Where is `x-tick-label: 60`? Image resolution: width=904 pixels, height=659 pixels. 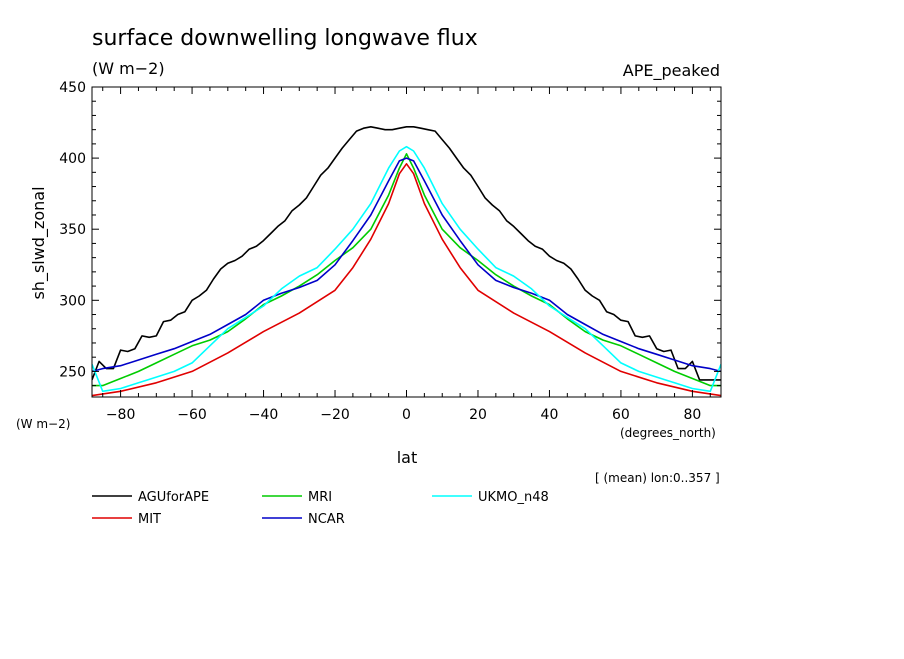 x-tick-label: 60 is located at coordinates (621, 415).